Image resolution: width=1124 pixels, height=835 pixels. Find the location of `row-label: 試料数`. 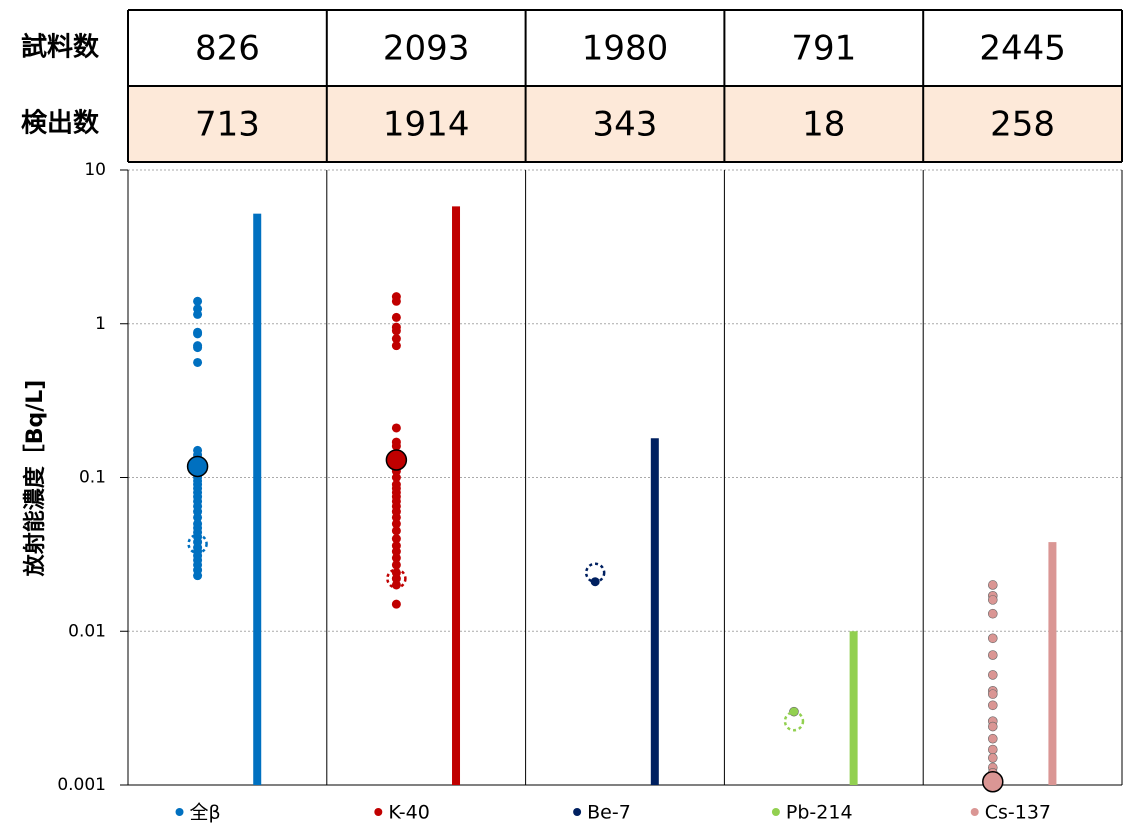

row-label: 試料数 is located at coordinates (60, 47).